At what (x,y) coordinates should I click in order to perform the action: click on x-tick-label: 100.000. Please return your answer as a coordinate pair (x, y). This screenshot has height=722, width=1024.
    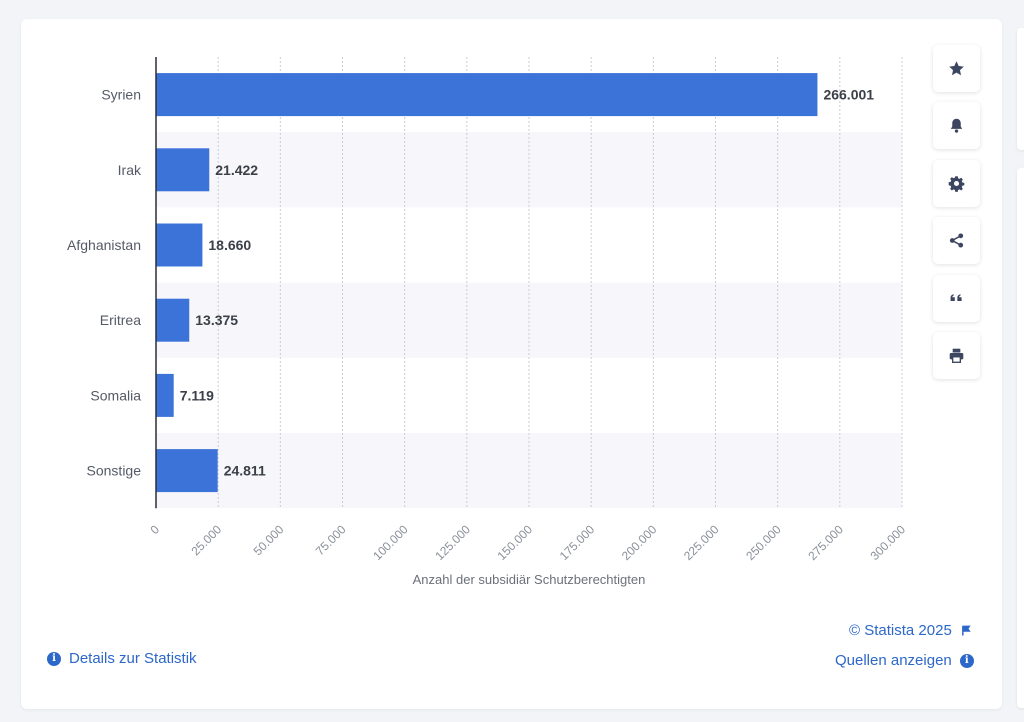
    Looking at the image, I should click on (390, 542).